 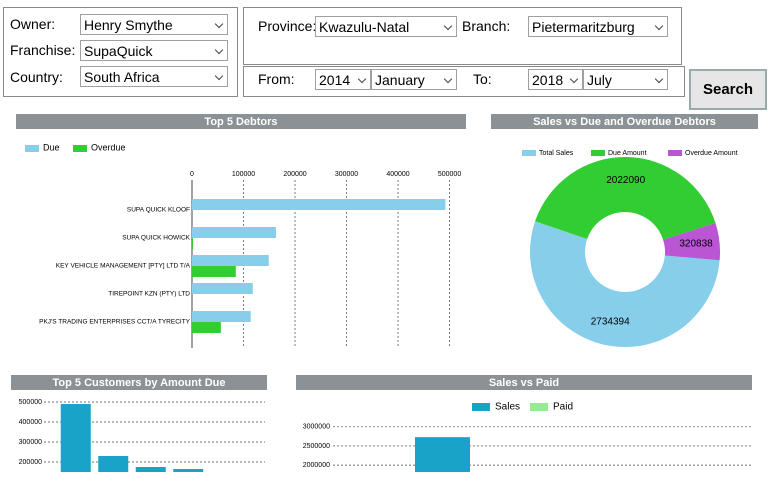 I want to click on chart-title: Sales vs Paid, so click(x=524, y=383).